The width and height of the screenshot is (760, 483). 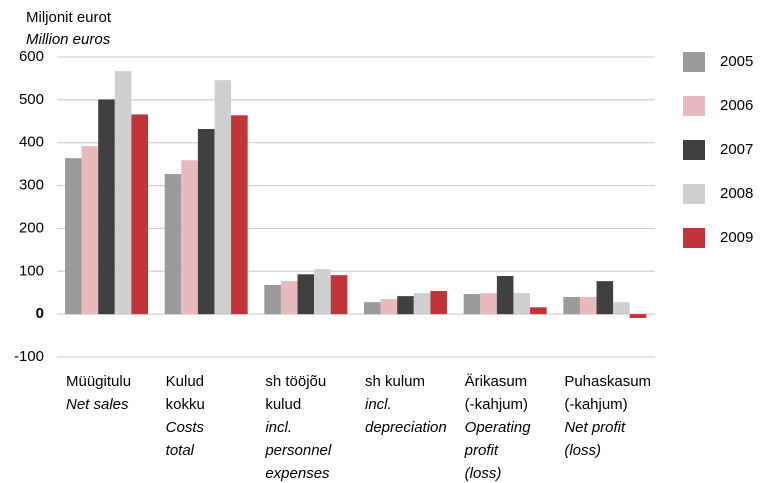 What do you see at coordinates (481, 450) in the screenshot?
I see `x-tick-label: profit` at bounding box center [481, 450].